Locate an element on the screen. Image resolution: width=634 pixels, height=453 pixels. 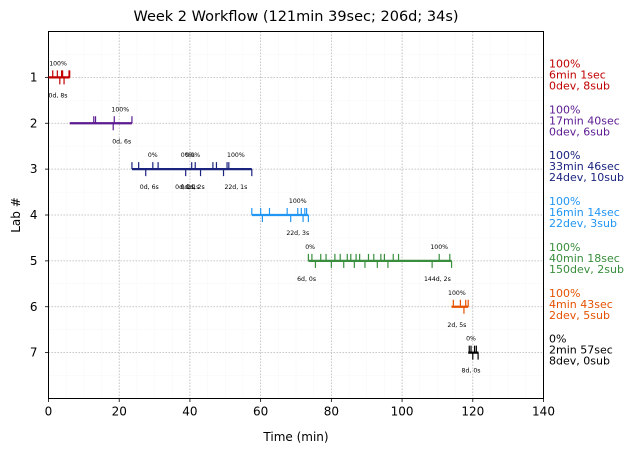
x-tick-label: 40 is located at coordinates (189, 412).